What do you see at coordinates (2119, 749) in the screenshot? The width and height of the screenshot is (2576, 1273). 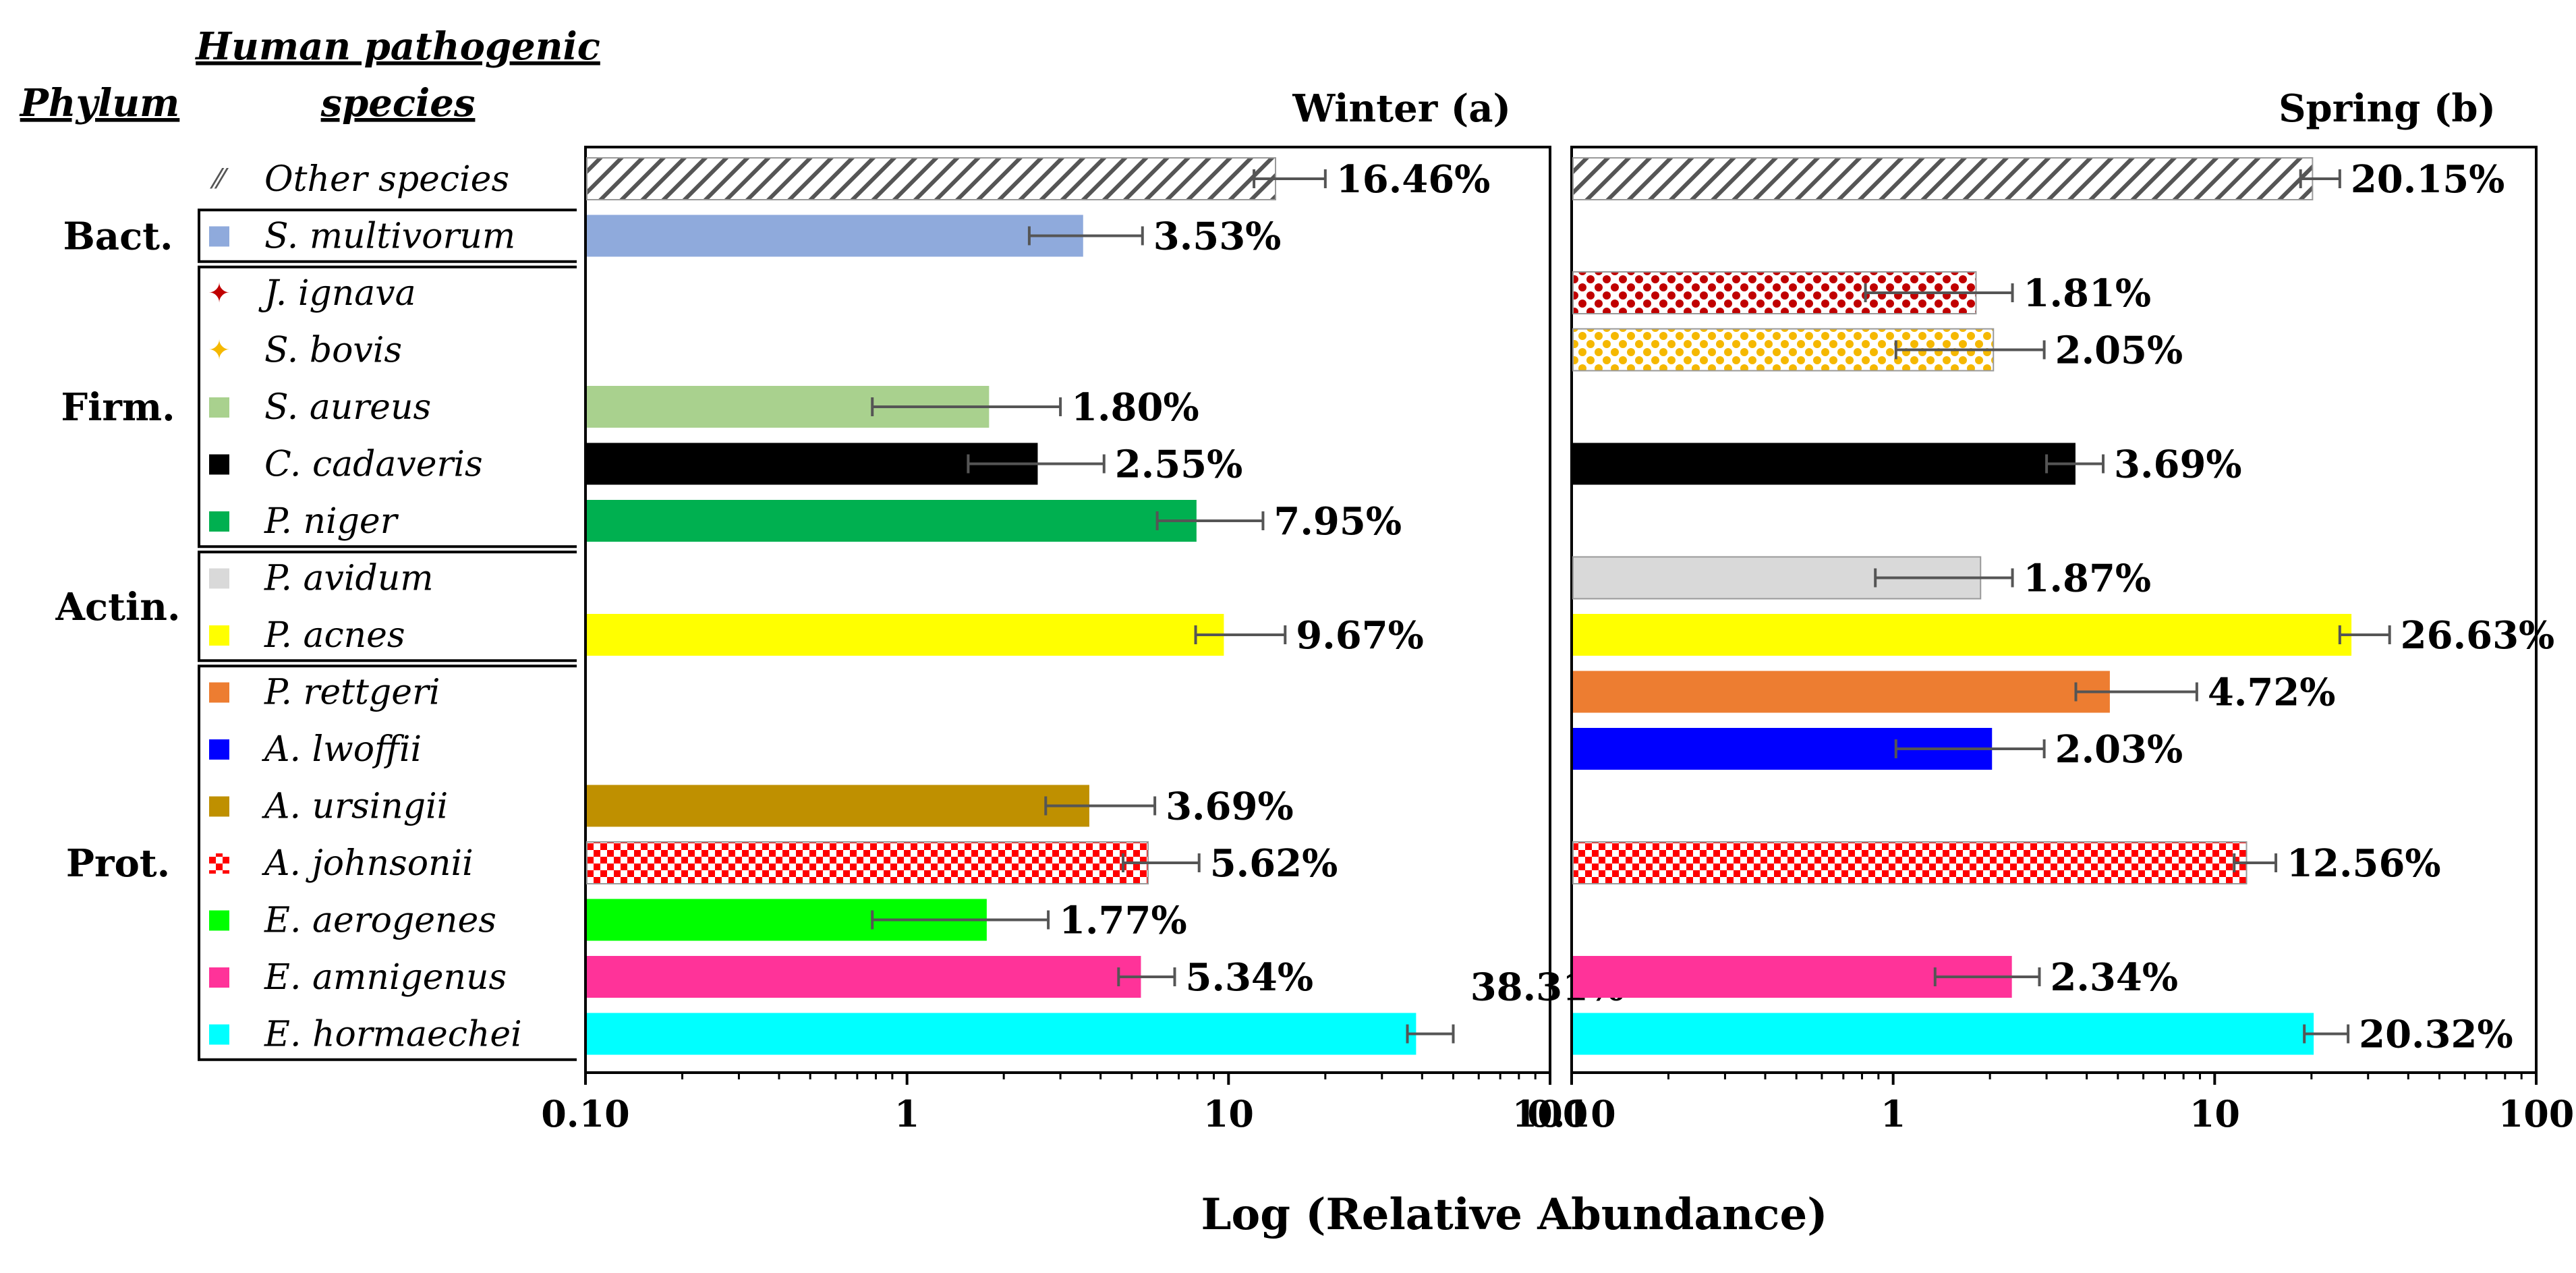 I see `value-label-spring-b-a-lwoffii: 2.03%` at bounding box center [2119, 749].